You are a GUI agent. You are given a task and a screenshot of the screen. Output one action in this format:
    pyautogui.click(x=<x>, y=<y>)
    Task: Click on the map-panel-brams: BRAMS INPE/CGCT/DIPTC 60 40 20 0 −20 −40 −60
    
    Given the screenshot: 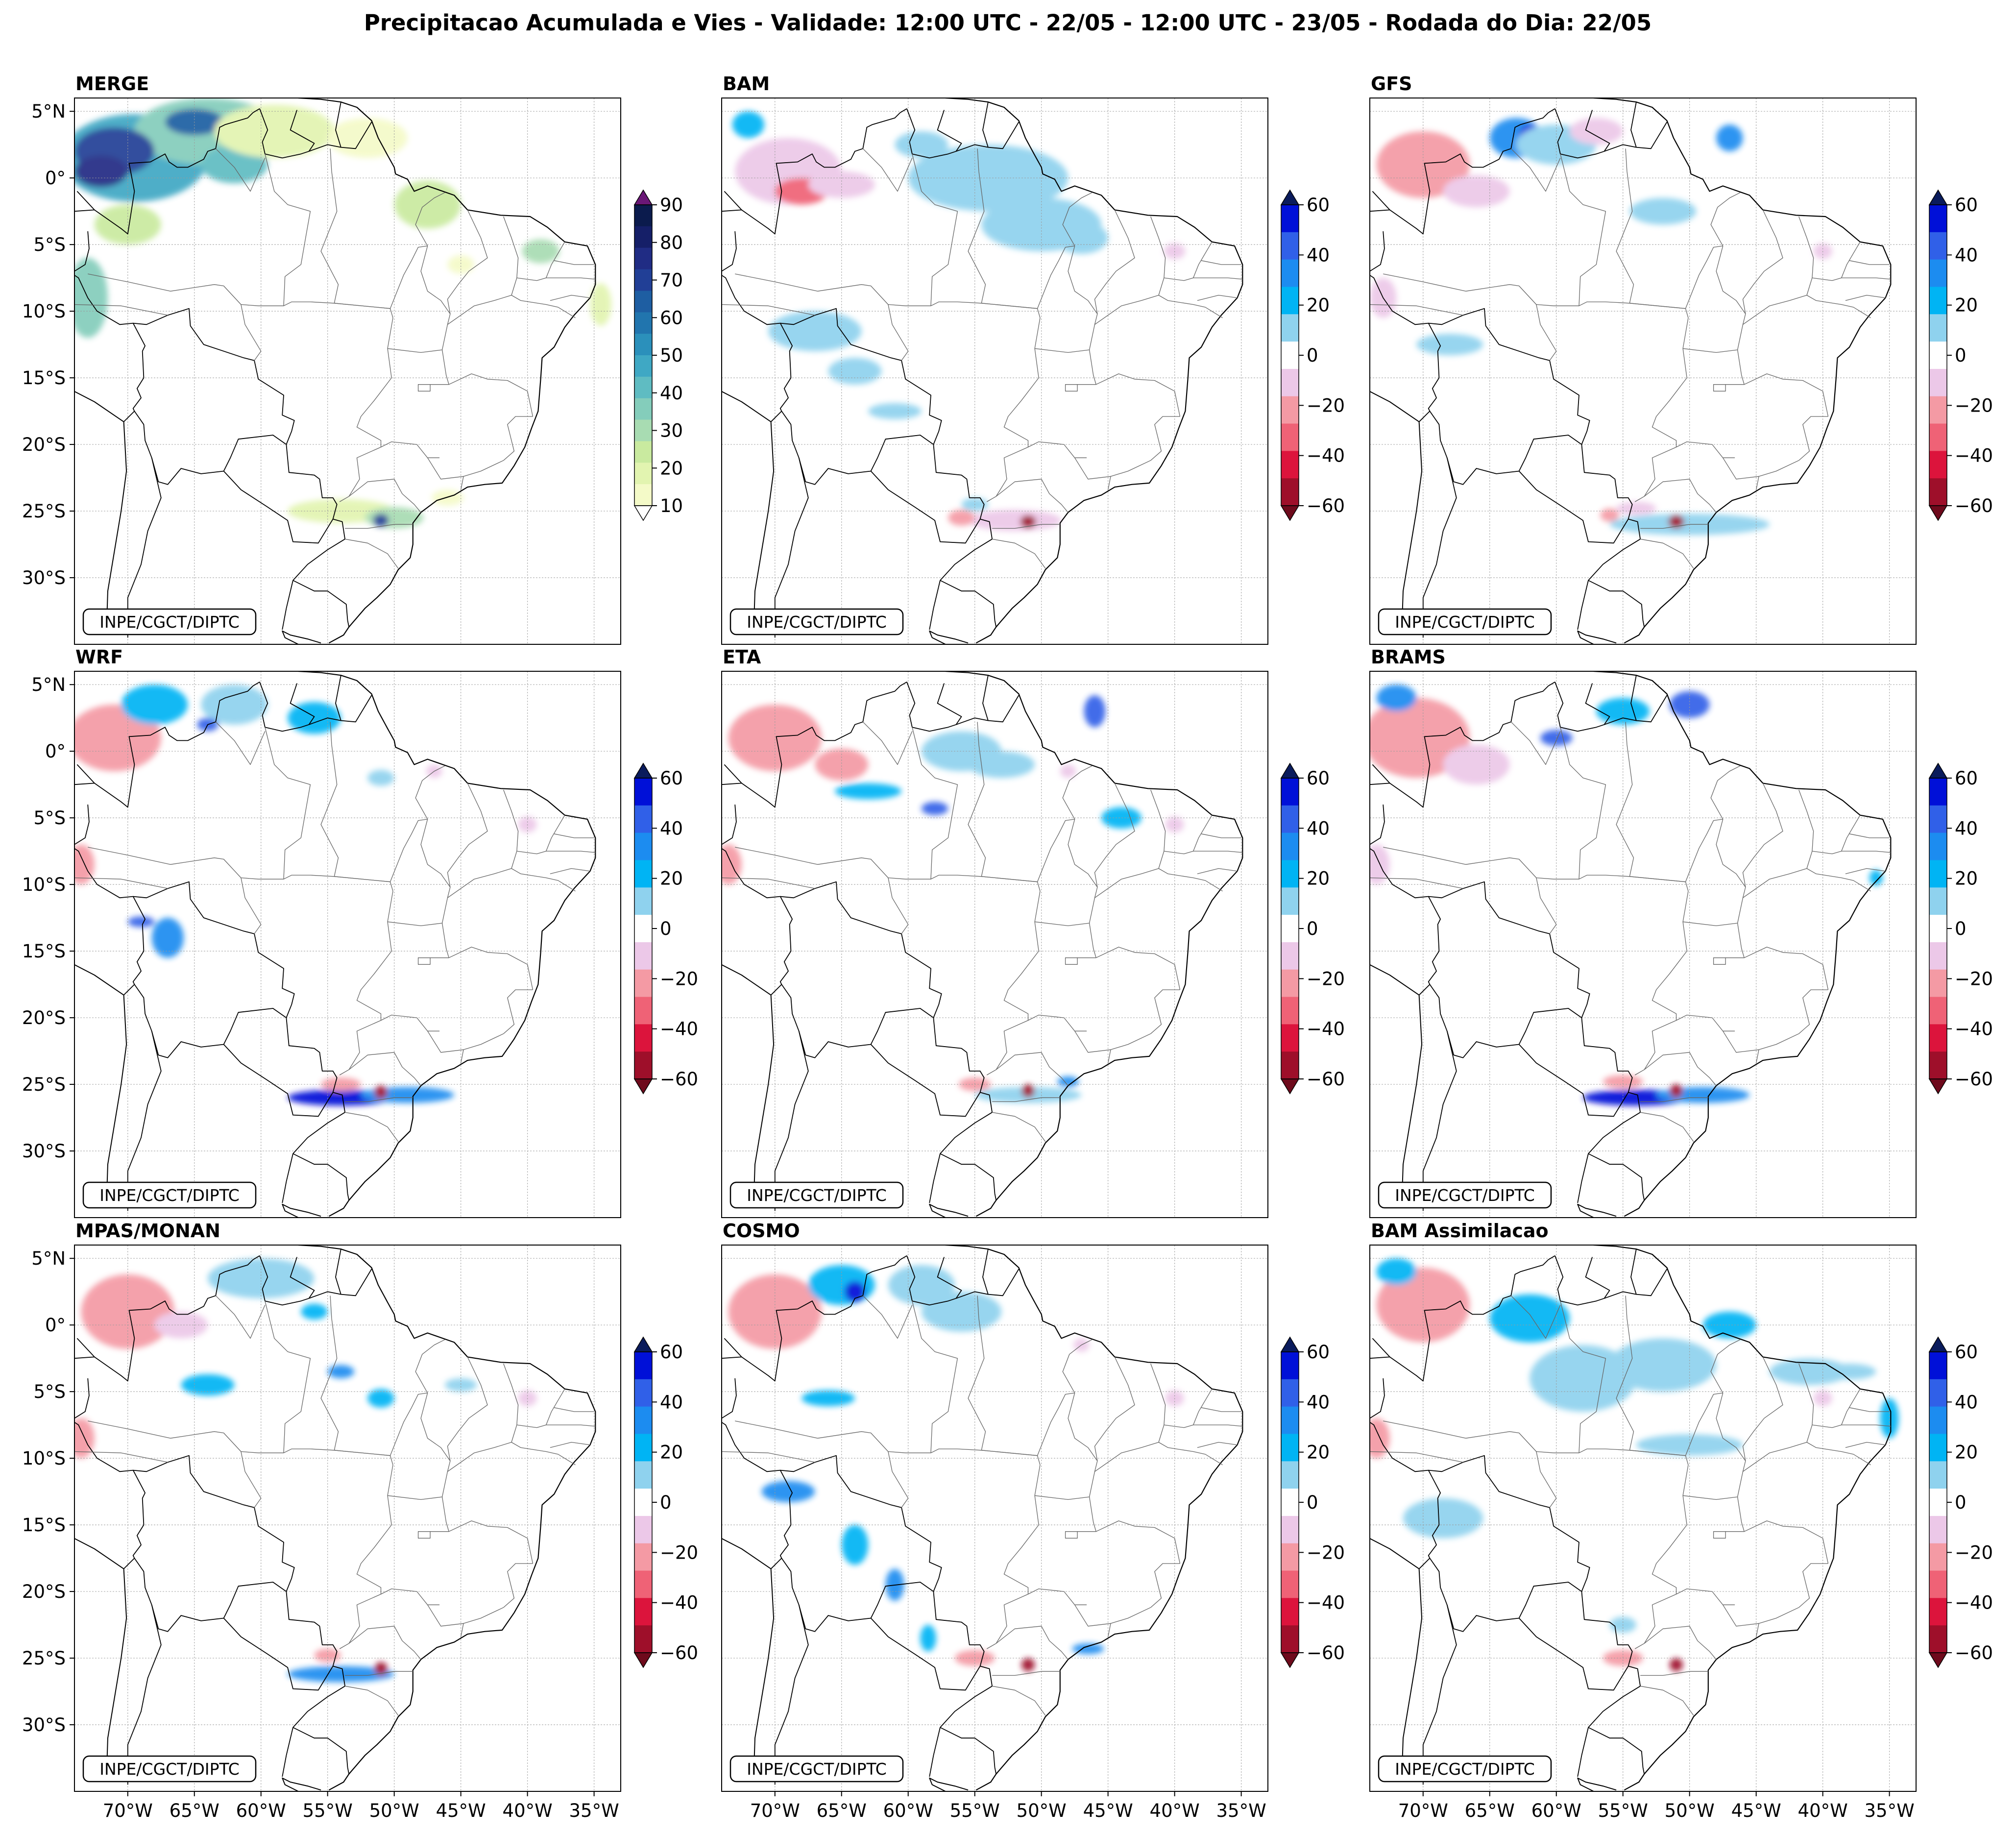 What is the action you would take?
    pyautogui.click(x=1681, y=932)
    